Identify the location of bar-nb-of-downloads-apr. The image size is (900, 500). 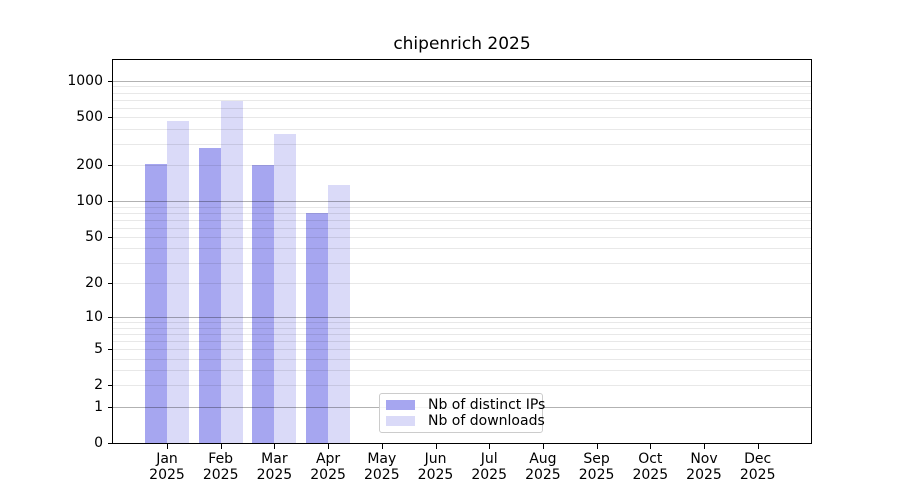
(339, 313).